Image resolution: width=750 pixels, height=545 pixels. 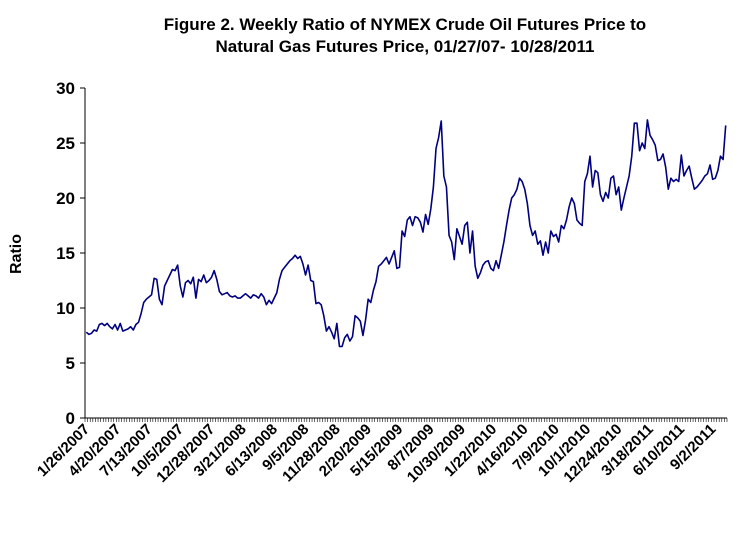 What do you see at coordinates (65, 143) in the screenshot?
I see `y-tick-label: 25` at bounding box center [65, 143].